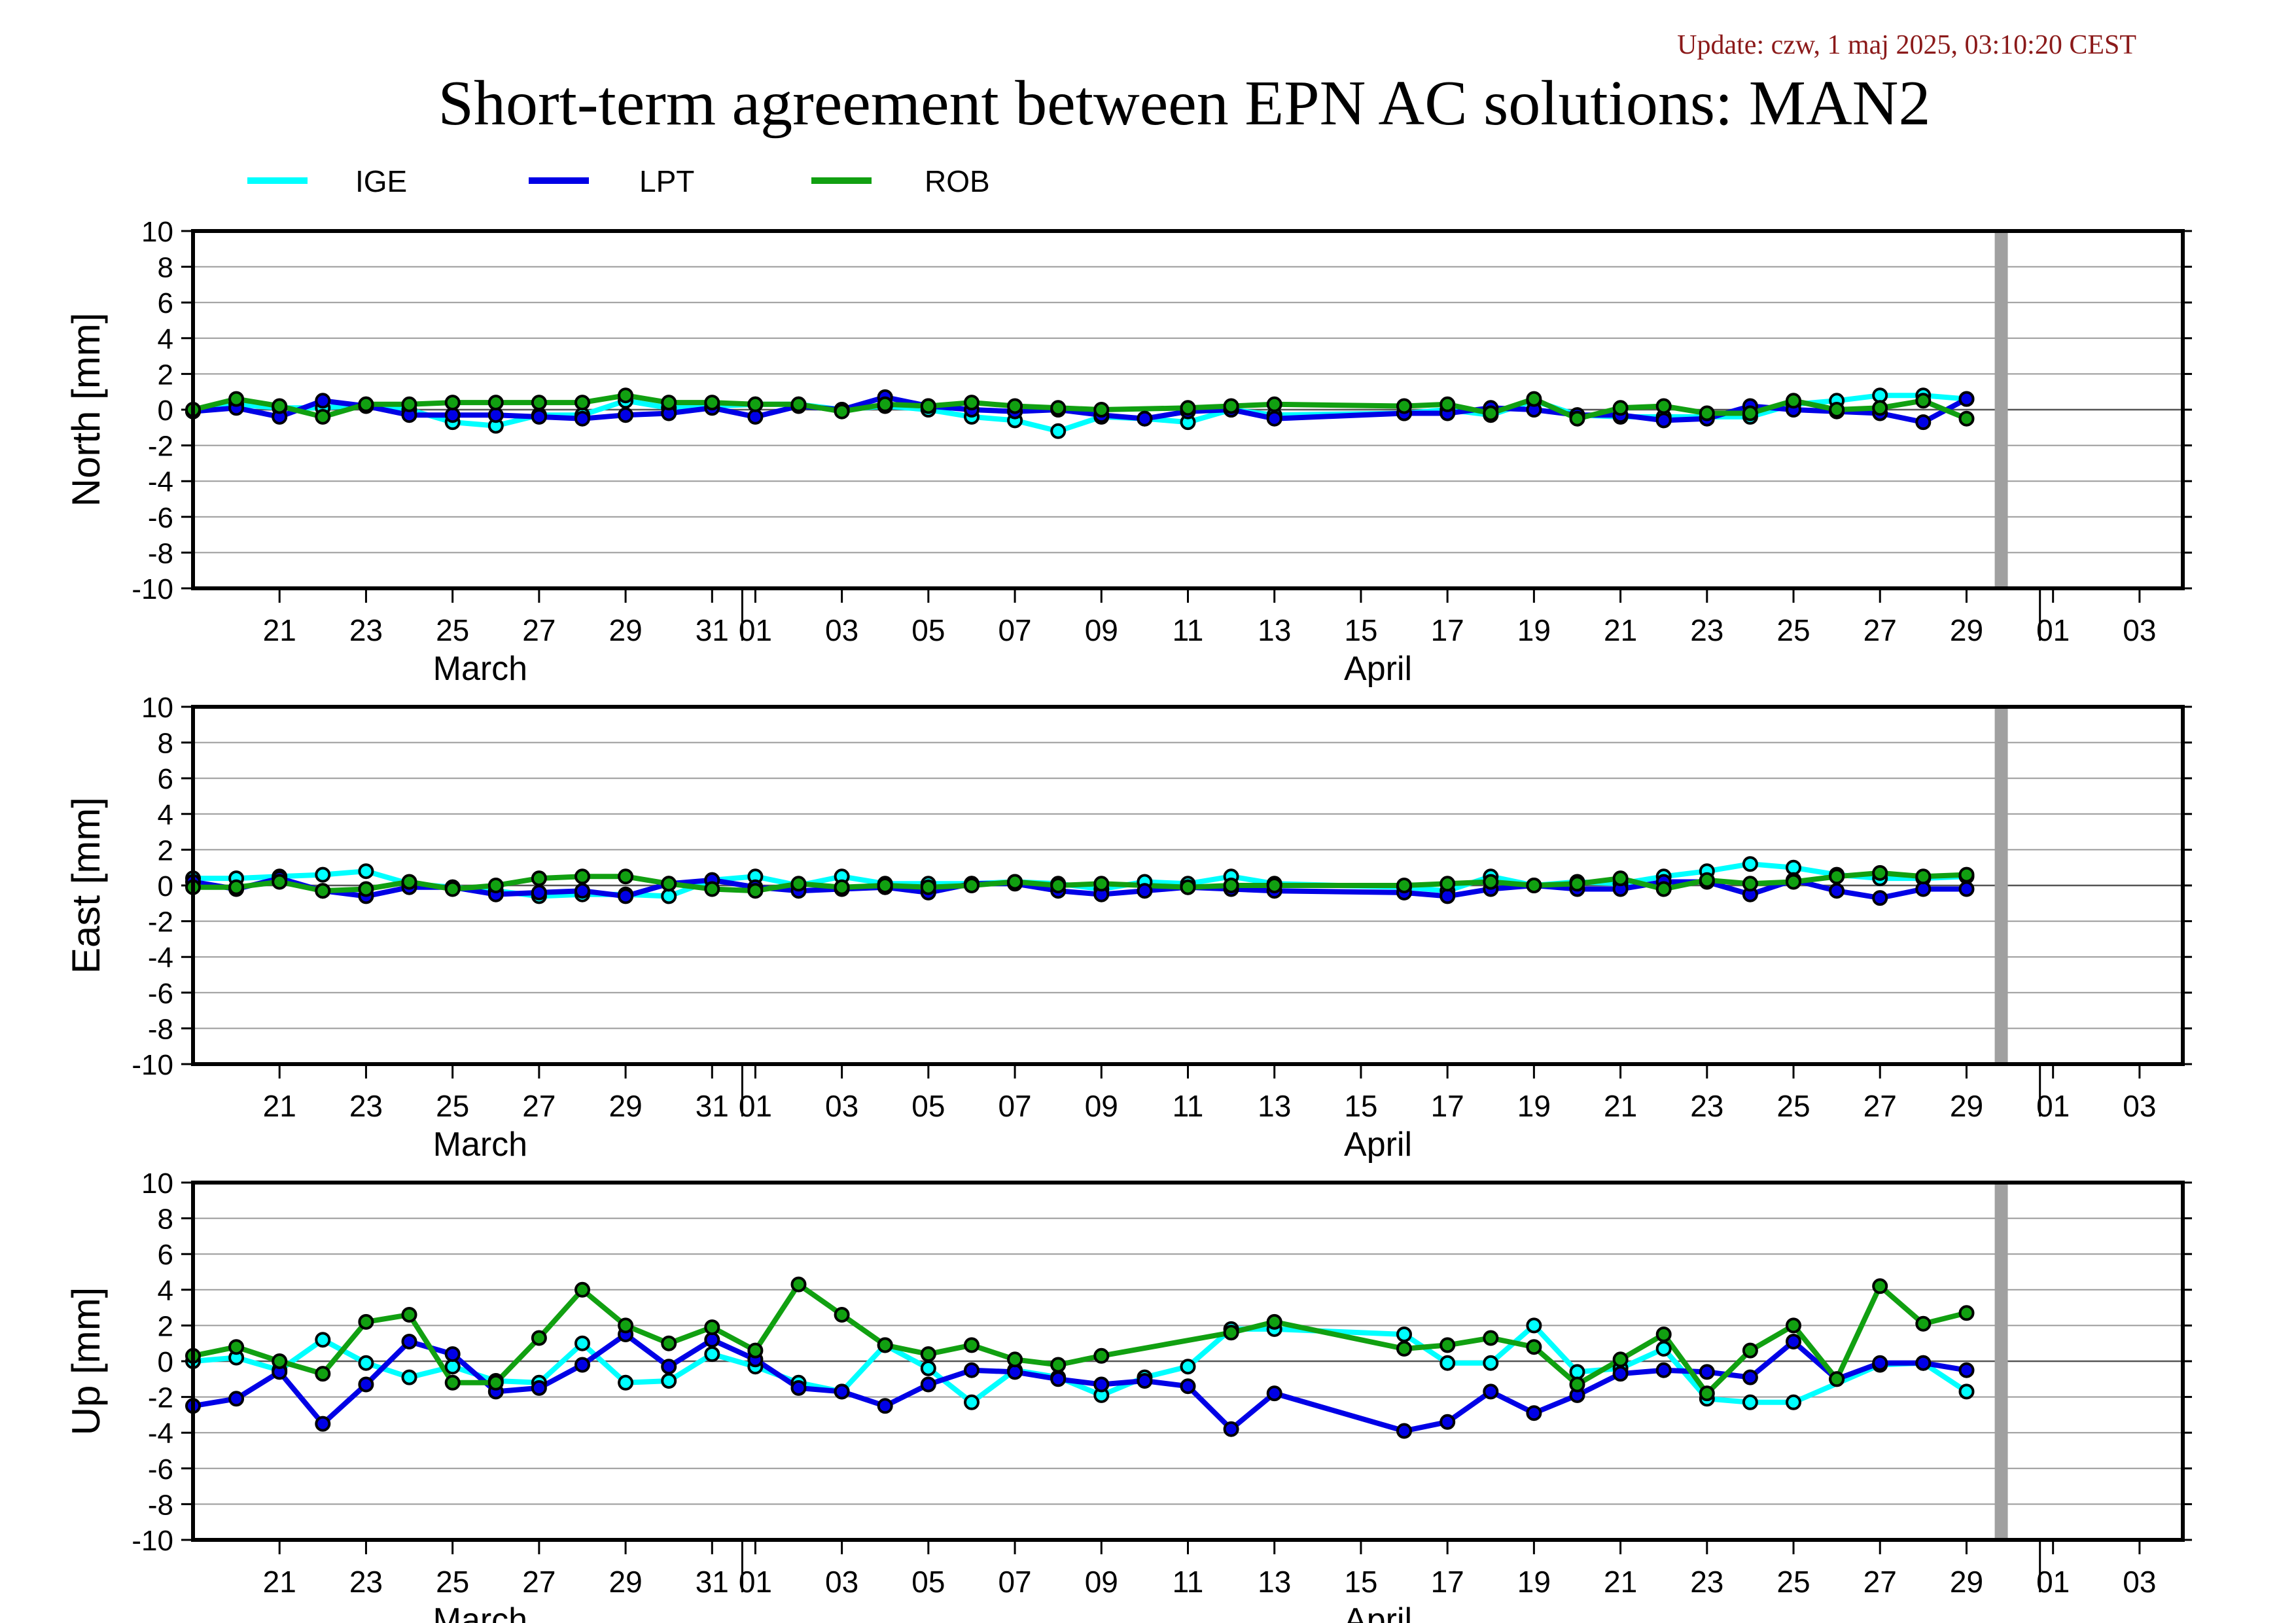 This screenshot has width=2296, height=1623. What do you see at coordinates (152, 1541) in the screenshot?
I see `y-tick-label: -10` at bounding box center [152, 1541].